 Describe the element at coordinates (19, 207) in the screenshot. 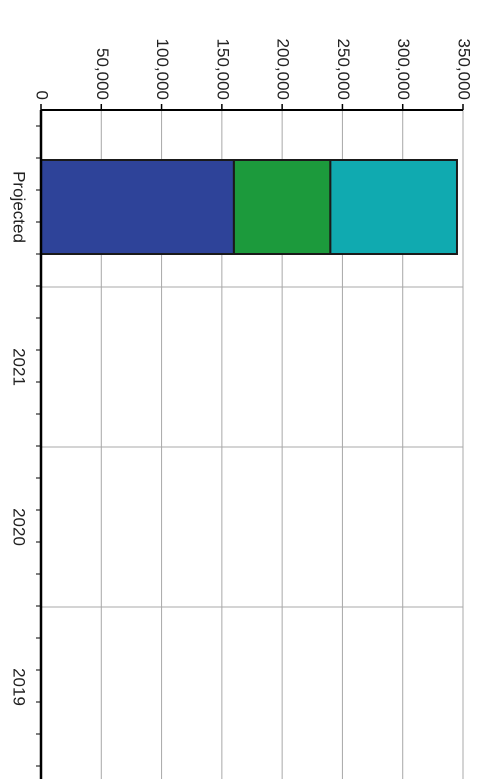

I see `category-label: Projected` at that location.